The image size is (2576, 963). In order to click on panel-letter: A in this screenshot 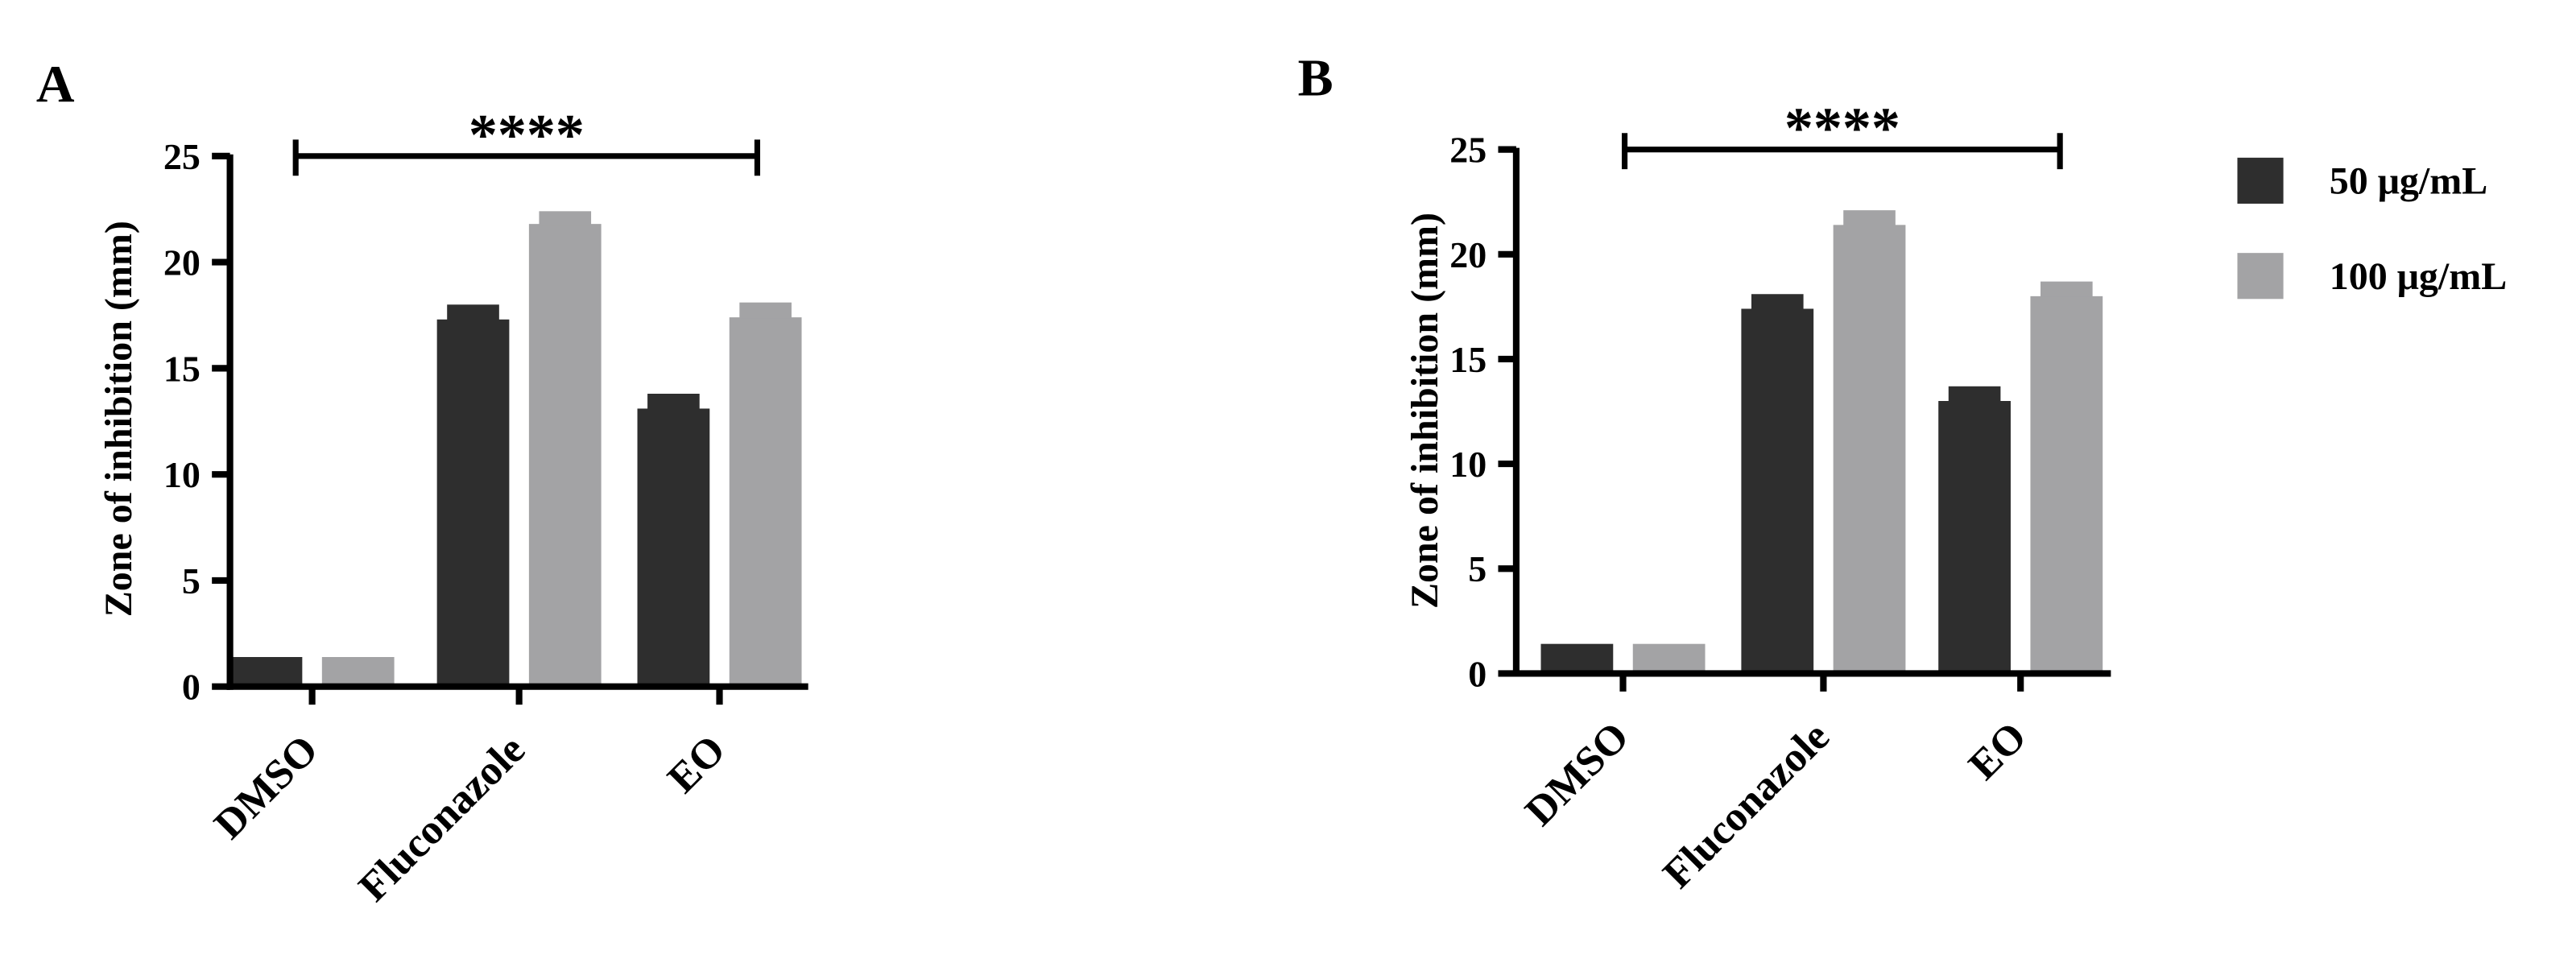, I will do `click(56, 84)`.